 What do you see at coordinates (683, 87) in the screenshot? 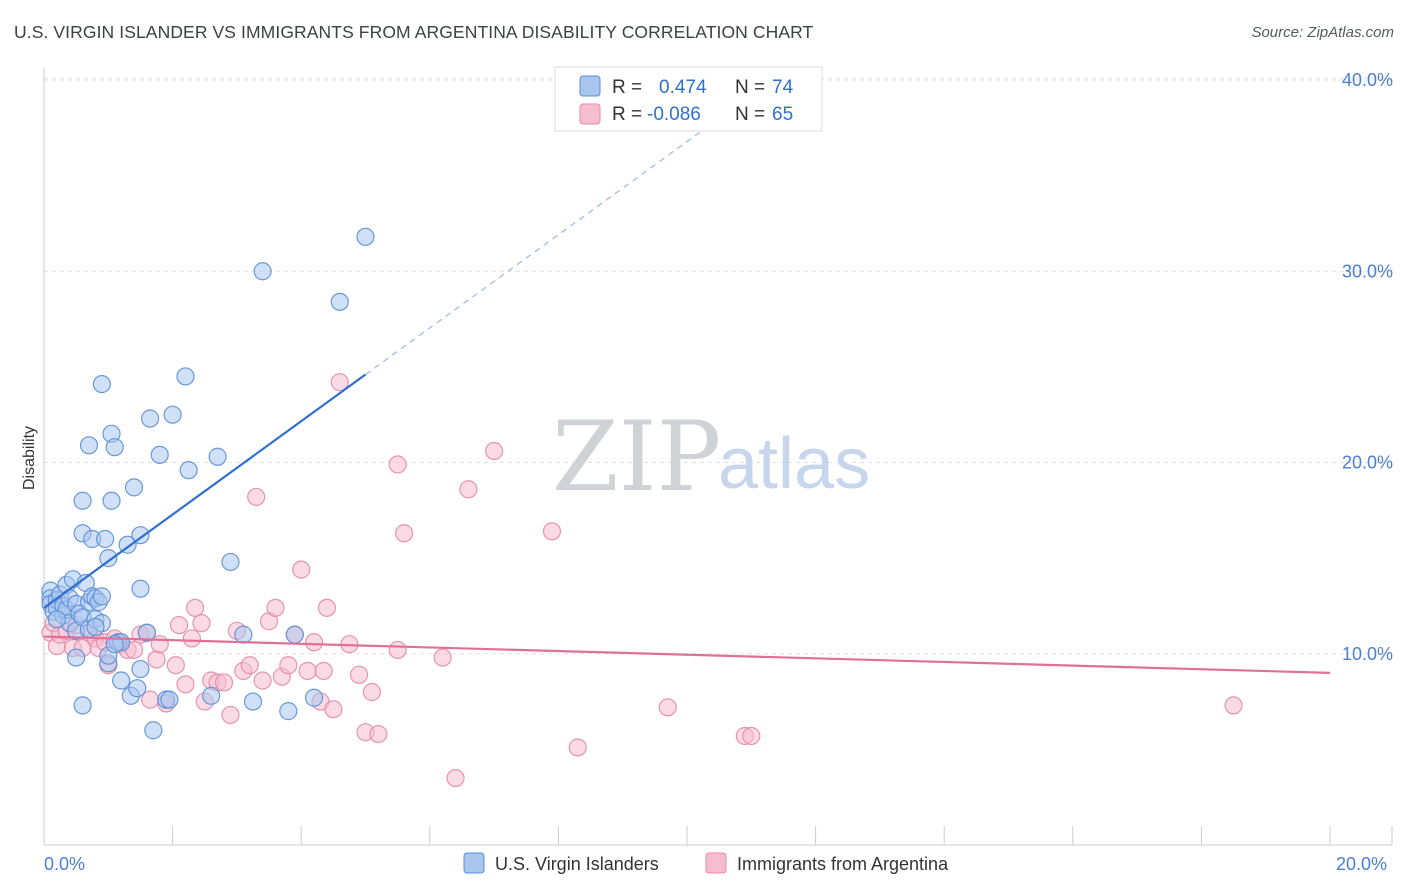
I see `legend-r-value-1: 0.474` at bounding box center [683, 87].